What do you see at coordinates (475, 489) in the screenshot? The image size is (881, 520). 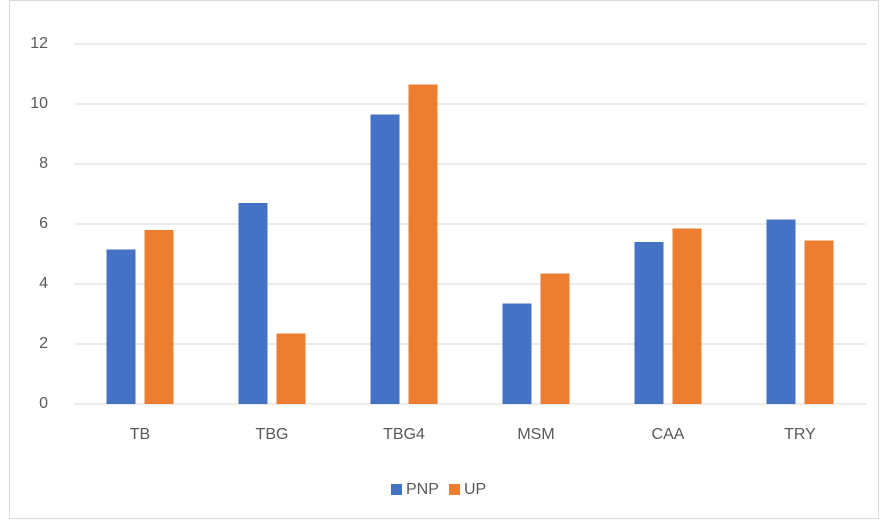 I see `legend-label: UP` at bounding box center [475, 489].